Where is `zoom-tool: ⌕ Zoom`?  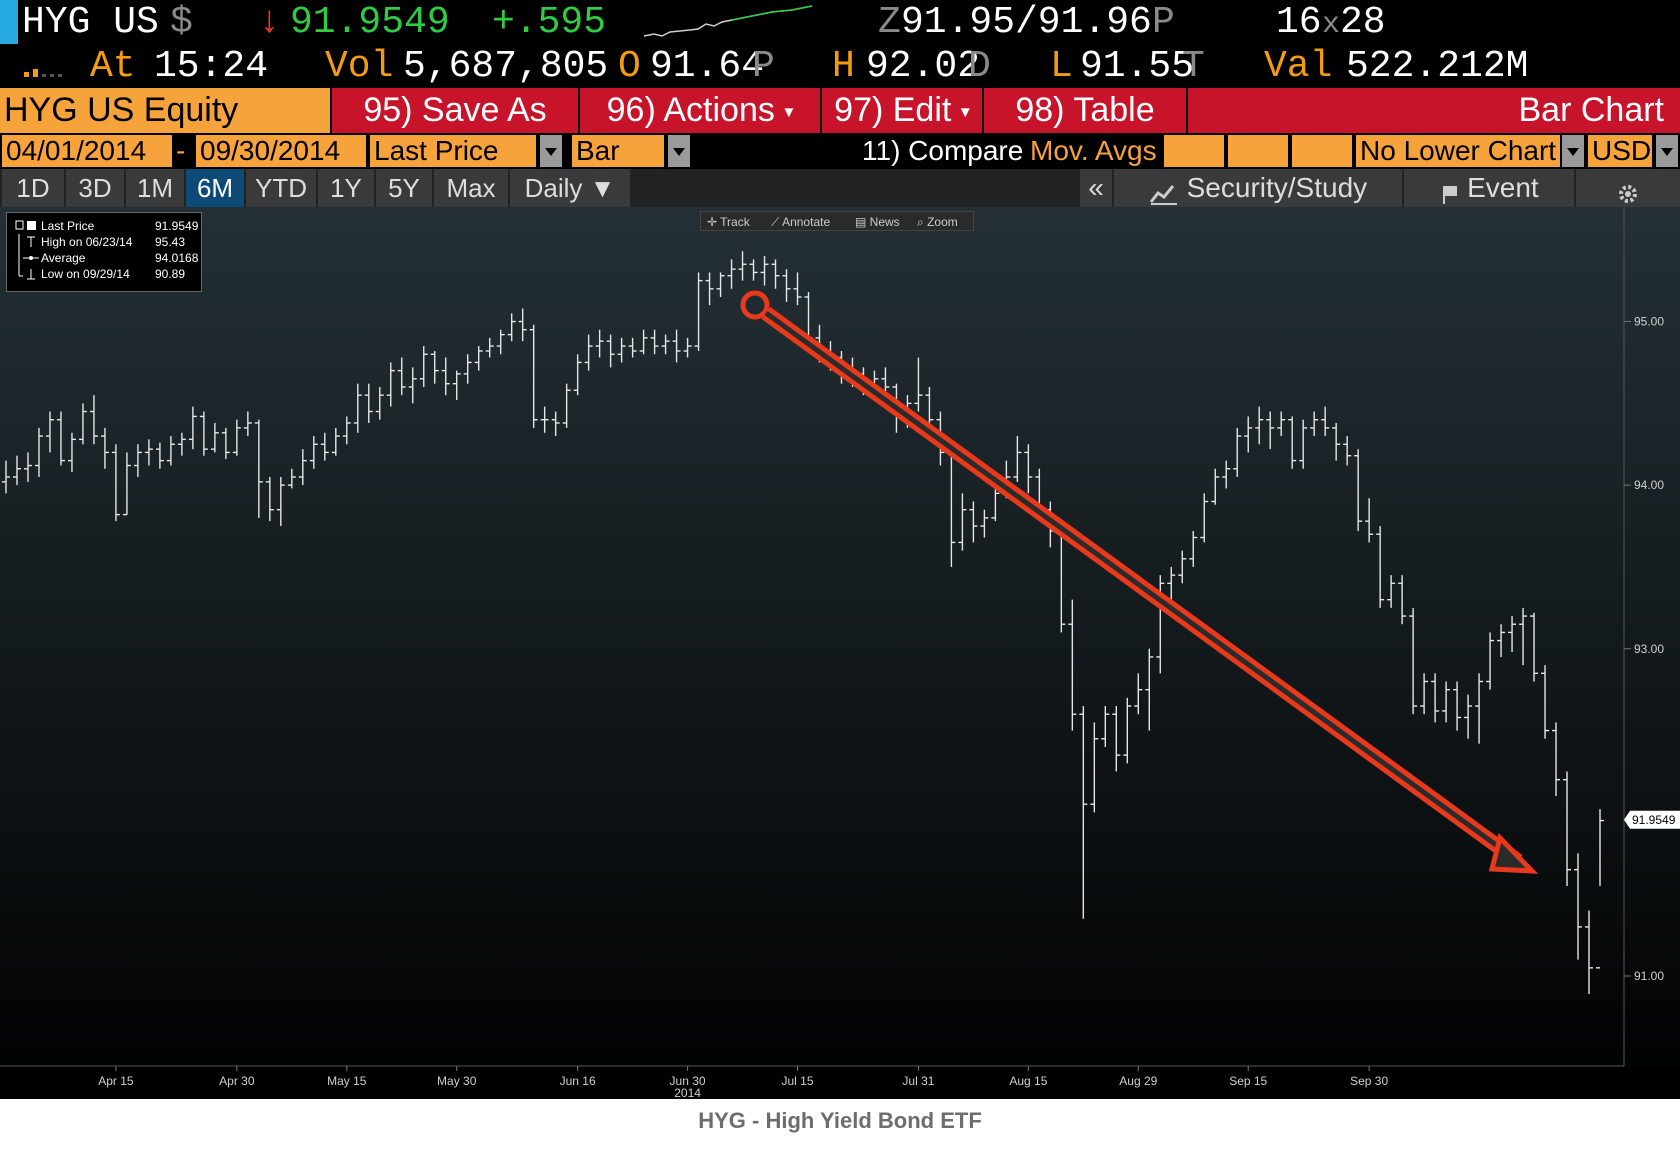 zoom-tool: ⌕ Zoom is located at coordinates (937, 222).